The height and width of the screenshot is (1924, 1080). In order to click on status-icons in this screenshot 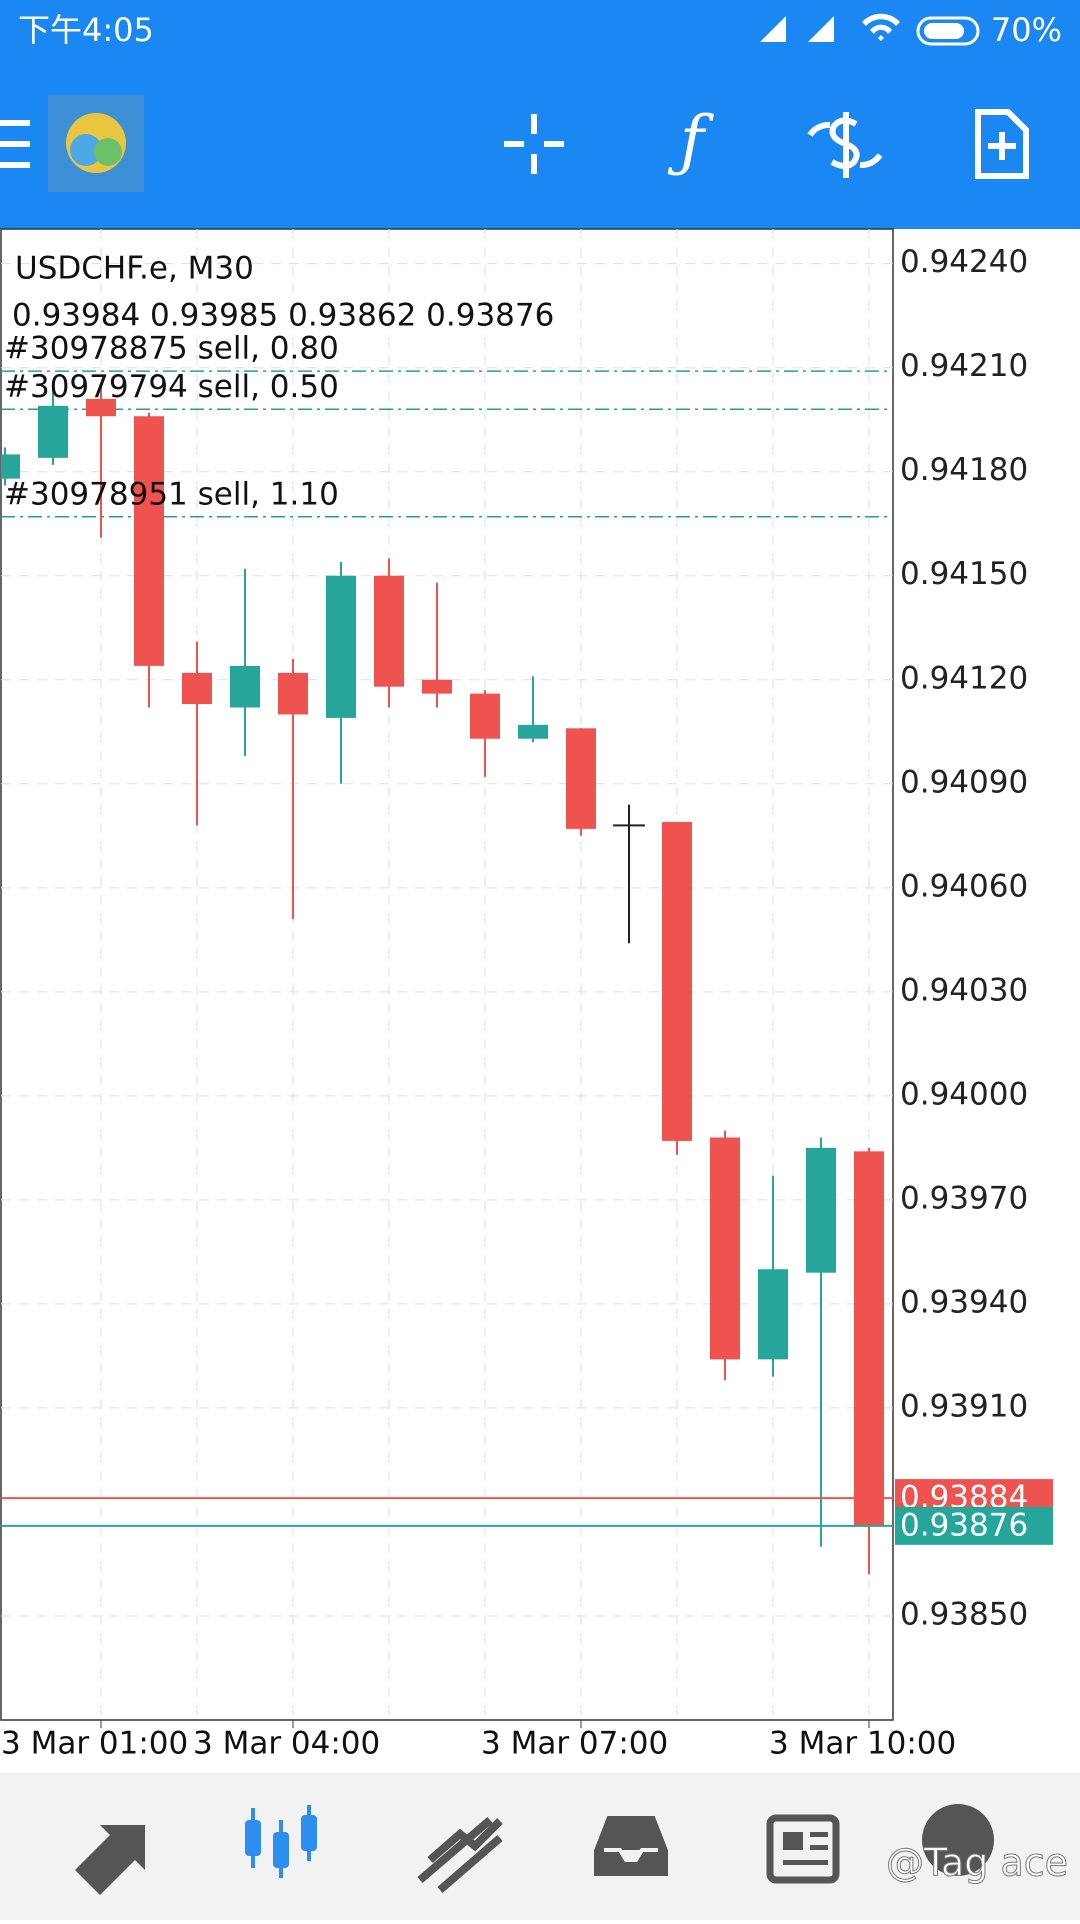, I will do `click(870, 29)`.